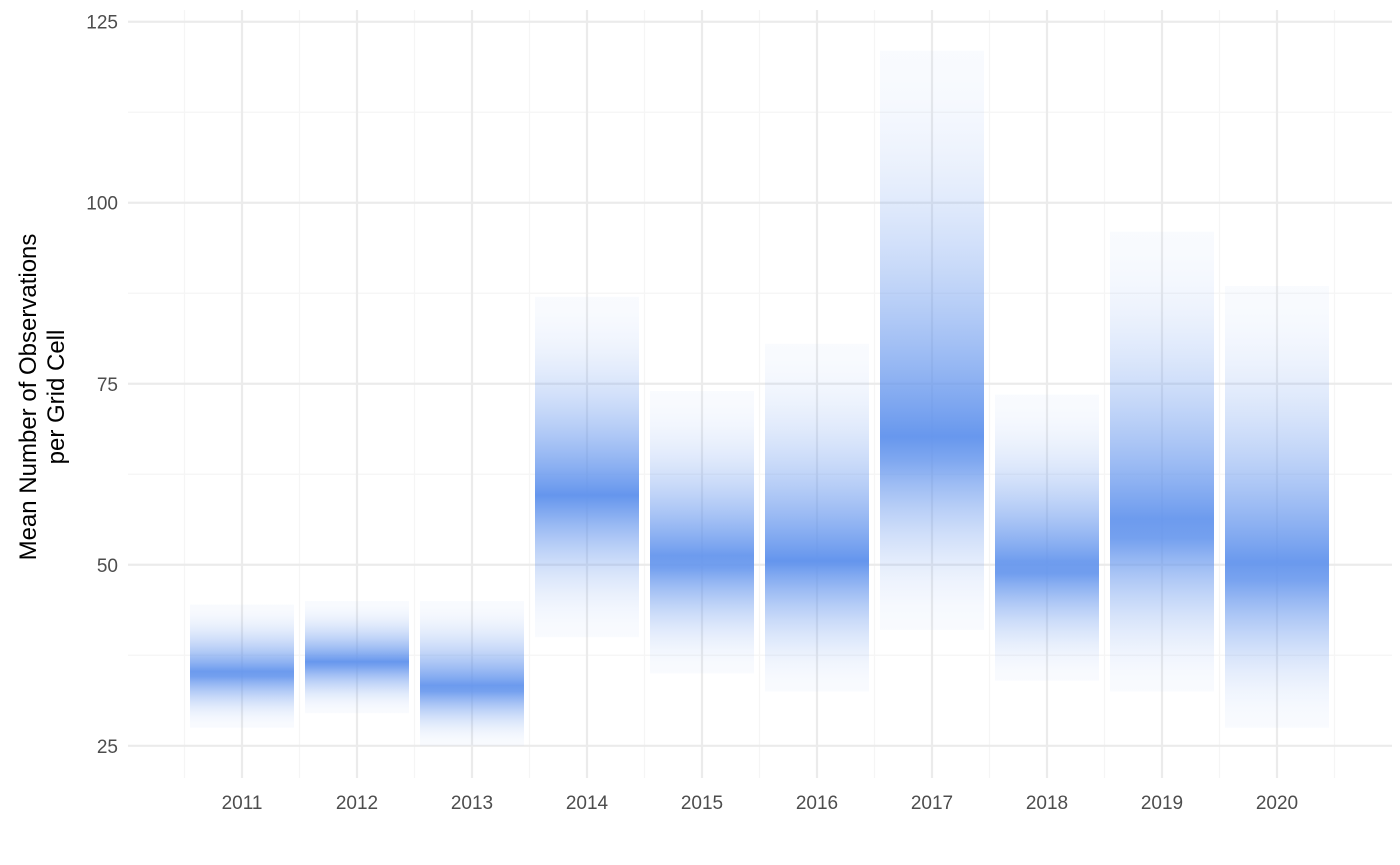 The height and width of the screenshot is (865, 1400). Describe the element at coordinates (1047, 803) in the screenshot. I see `x-tick-2018: 2018` at that location.